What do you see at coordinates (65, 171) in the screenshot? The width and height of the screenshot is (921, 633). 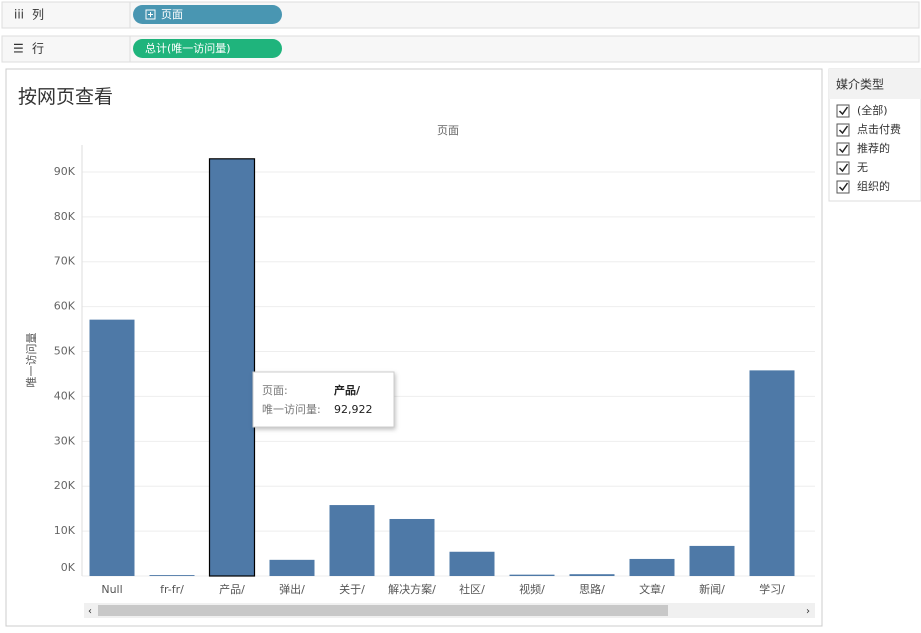 I see `y-tick-label: 90K` at bounding box center [65, 171].